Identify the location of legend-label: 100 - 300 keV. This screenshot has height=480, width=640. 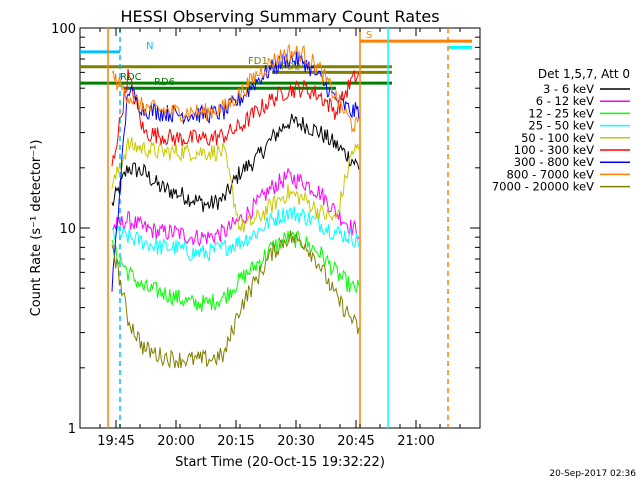
(554, 150).